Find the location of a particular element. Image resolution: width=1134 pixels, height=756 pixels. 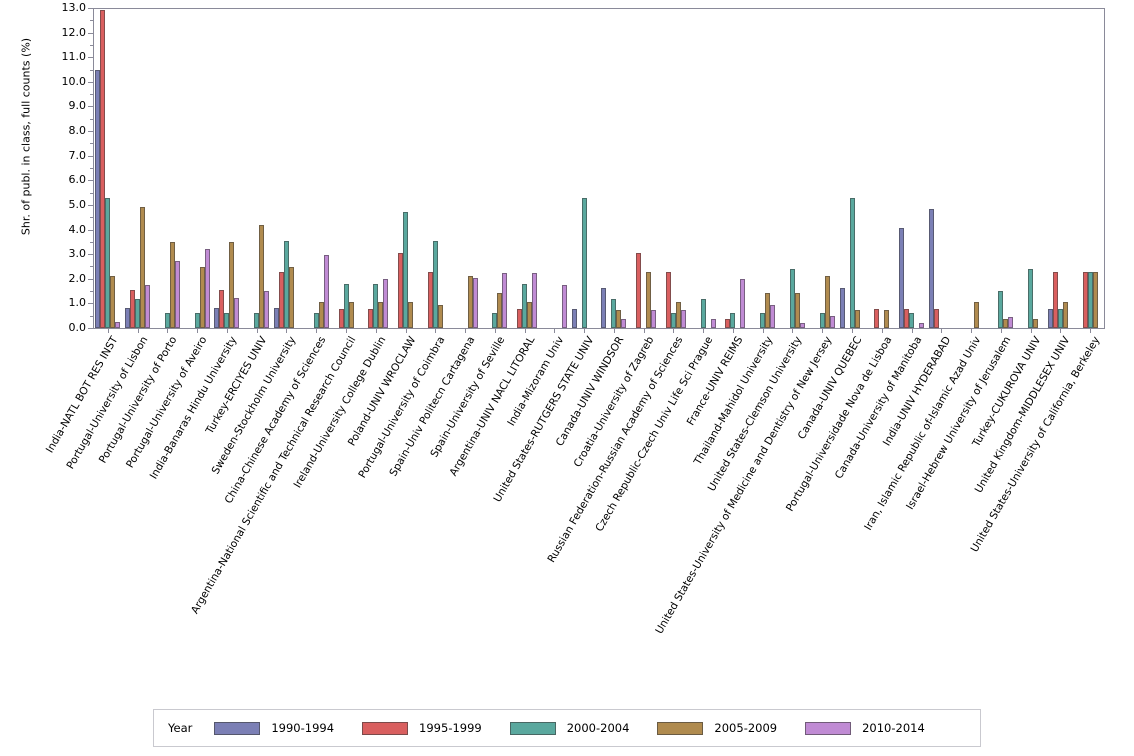

y-axis-tick-label: 4.0 is located at coordinates (77, 229).